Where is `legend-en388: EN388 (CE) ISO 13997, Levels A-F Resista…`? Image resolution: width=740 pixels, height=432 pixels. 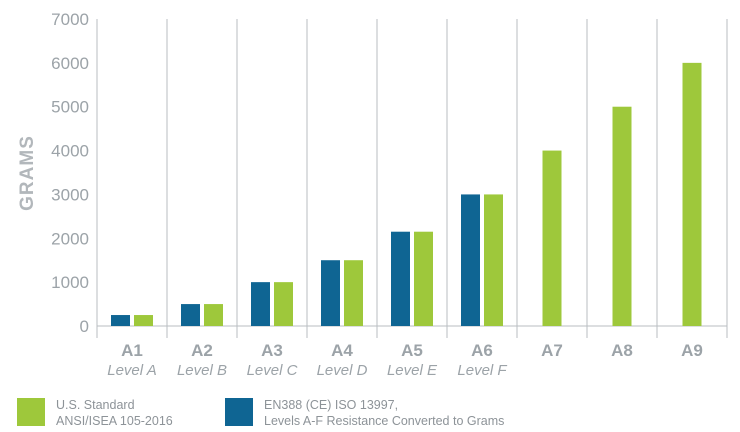 legend-en388: EN388 (CE) ISO 13997, Levels A-F Resista… is located at coordinates (364, 413).